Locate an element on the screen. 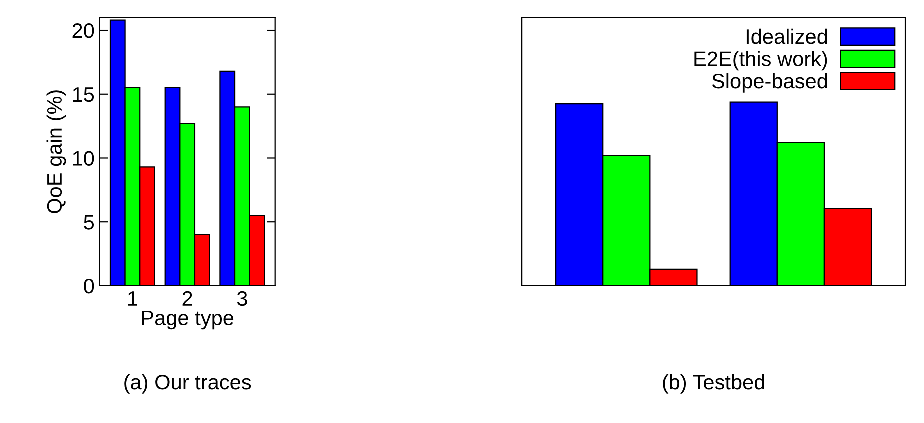 Image resolution: width=924 pixels, height=423 pixels. x-tick-label: 1 is located at coordinates (133, 299).